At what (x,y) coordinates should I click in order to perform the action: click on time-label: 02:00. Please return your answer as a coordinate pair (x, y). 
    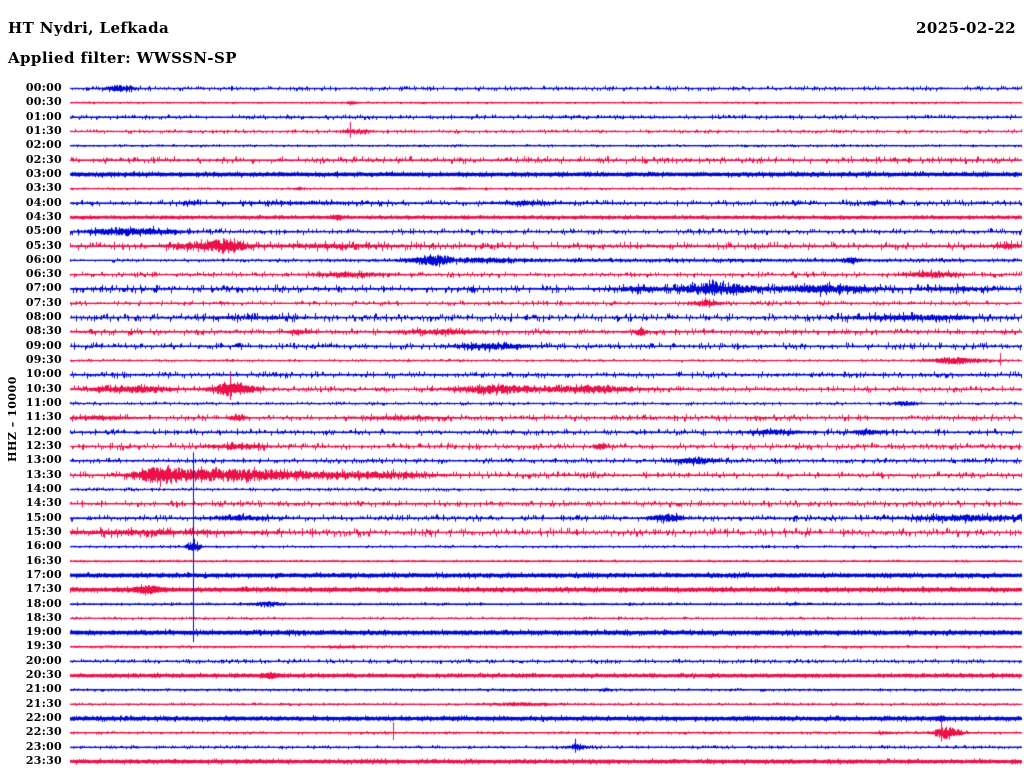
    Looking at the image, I should click on (43, 145).